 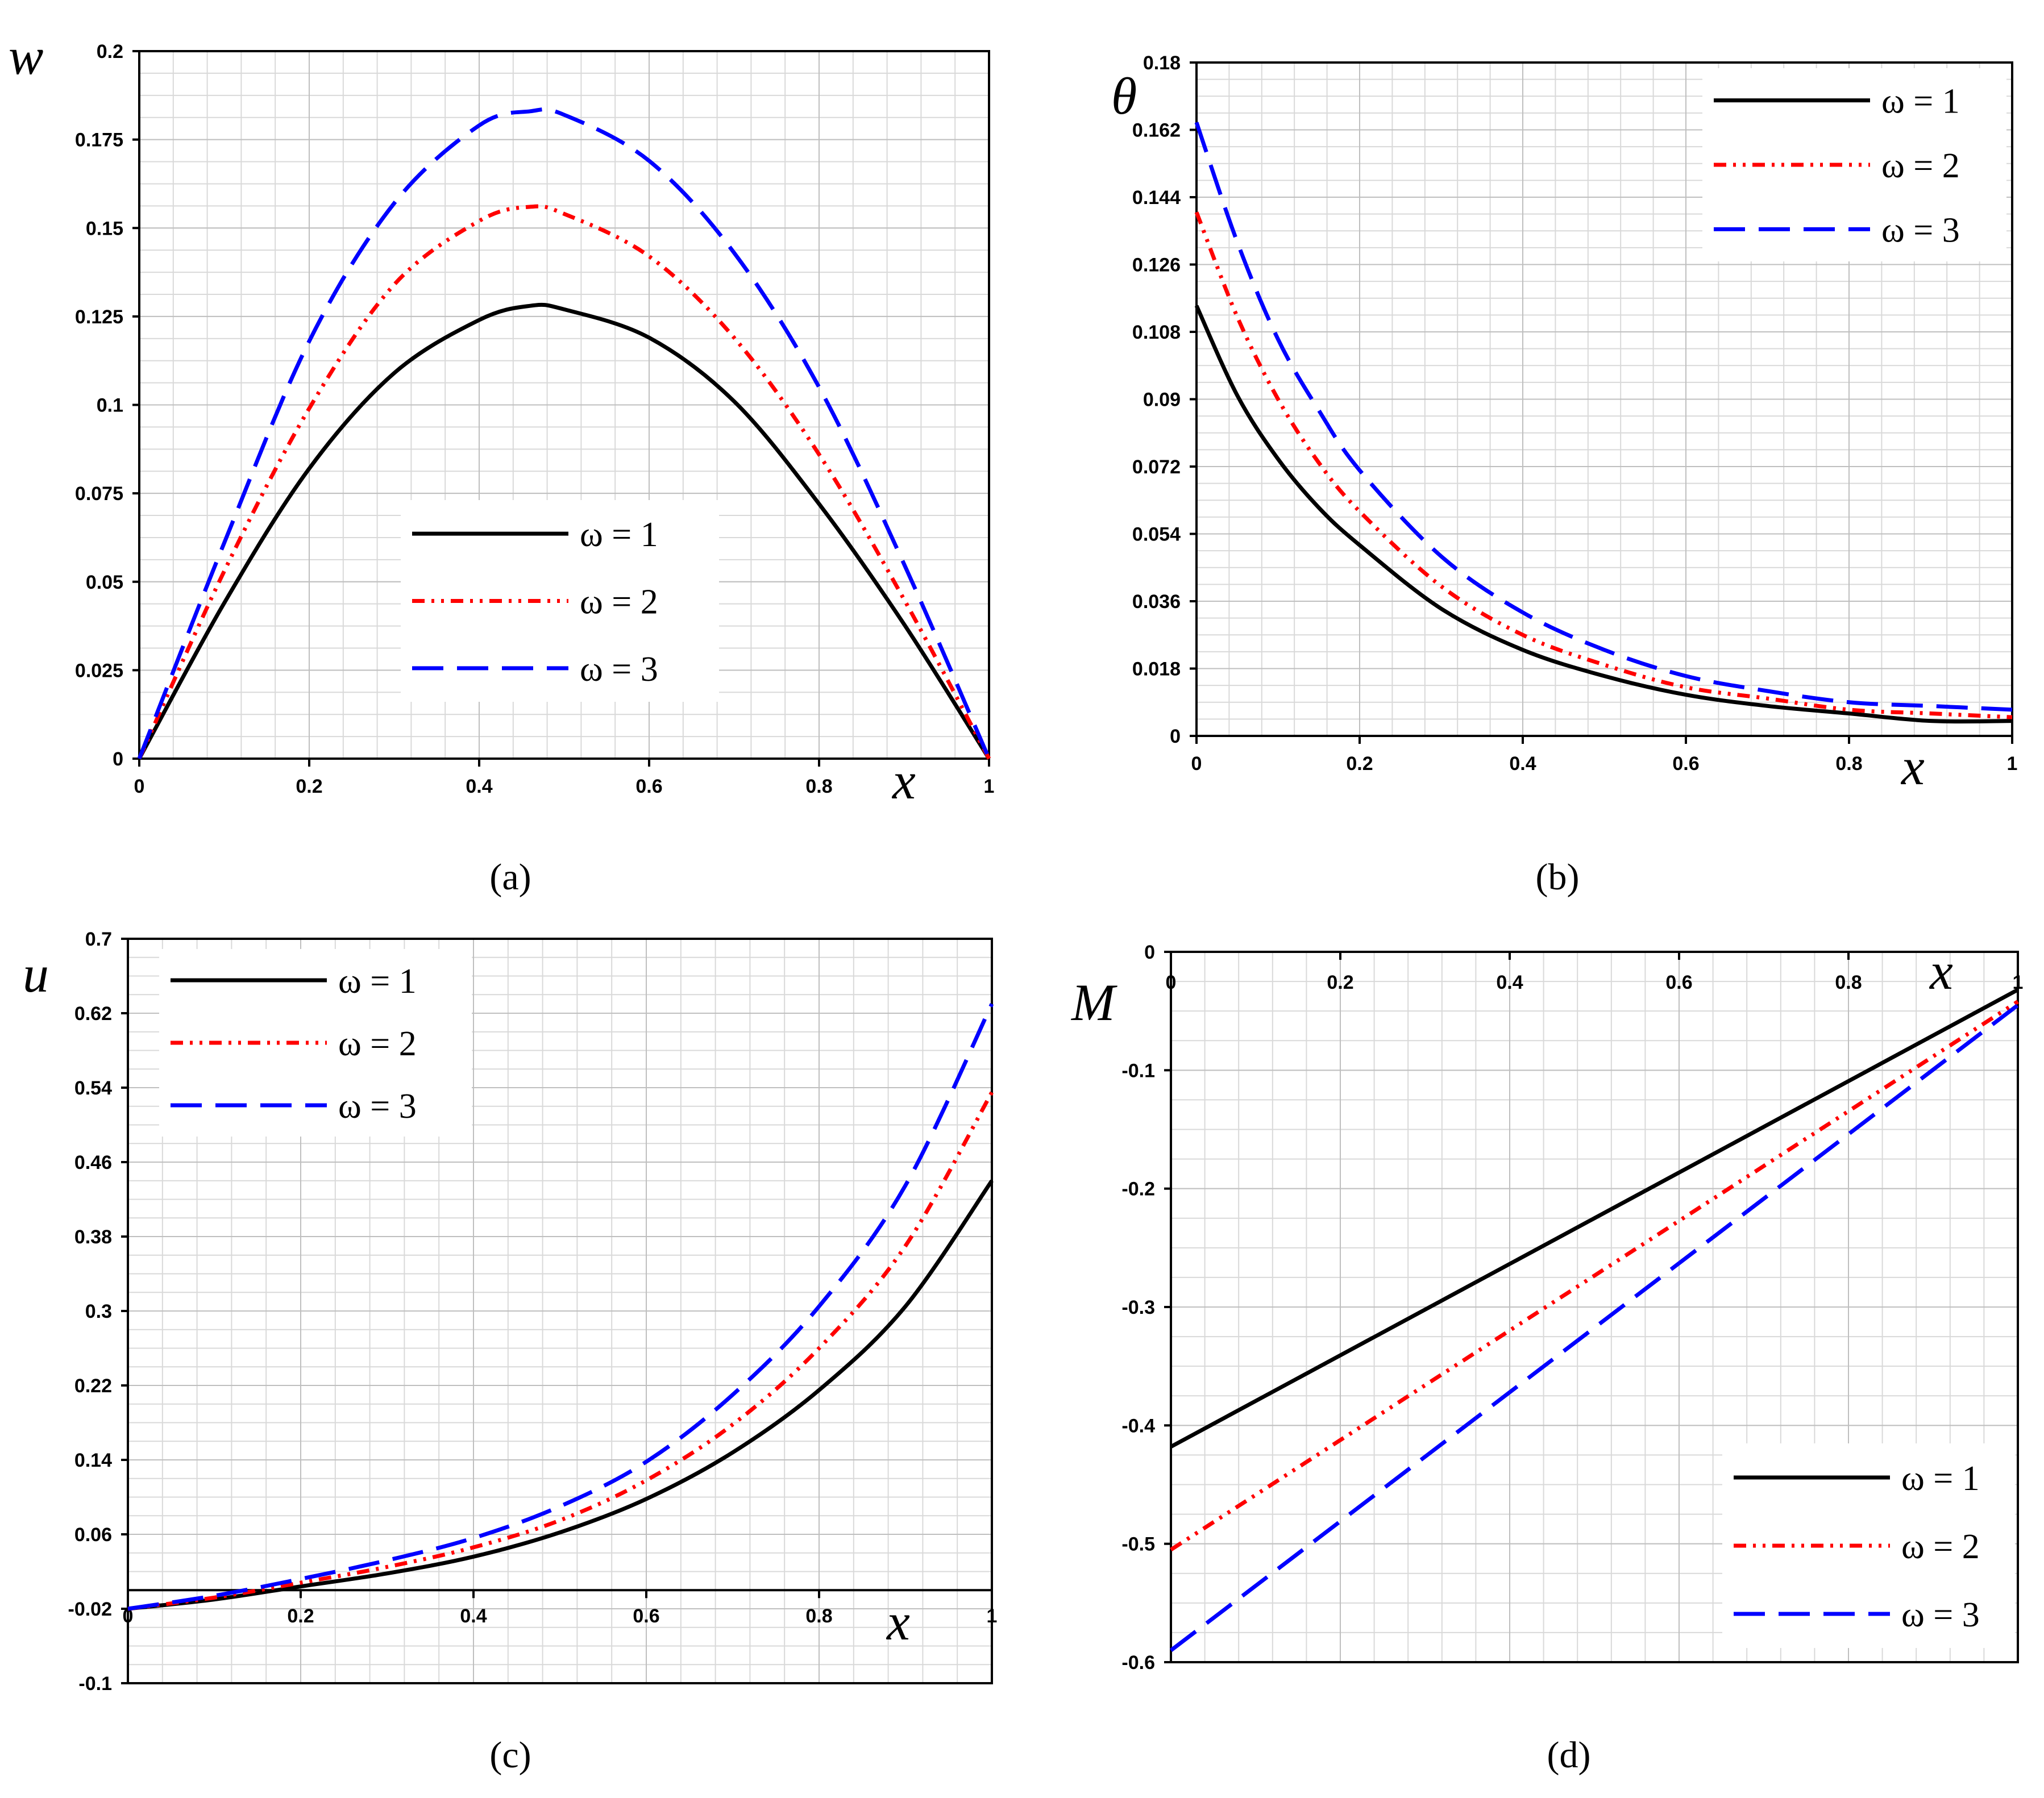 What do you see at coordinates (93, 1460) in the screenshot?
I see `y-tick-label: 0.14` at bounding box center [93, 1460].